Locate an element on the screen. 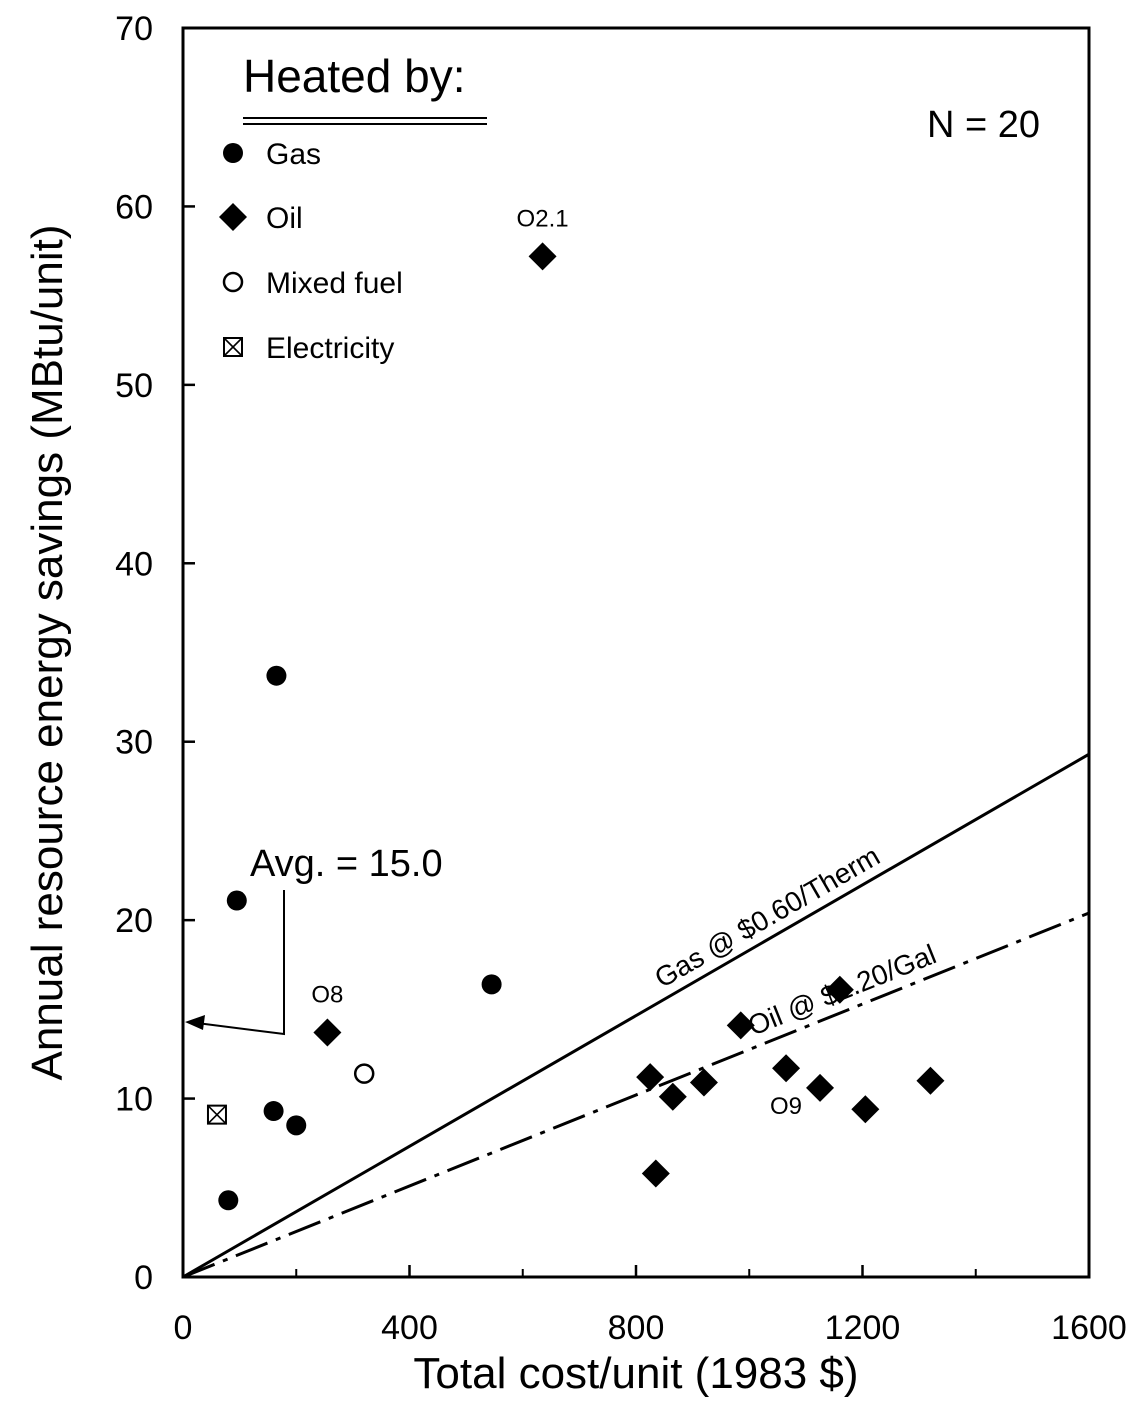 This screenshot has height=1408, width=1137. legend-marker-oil is located at coordinates (233, 217).